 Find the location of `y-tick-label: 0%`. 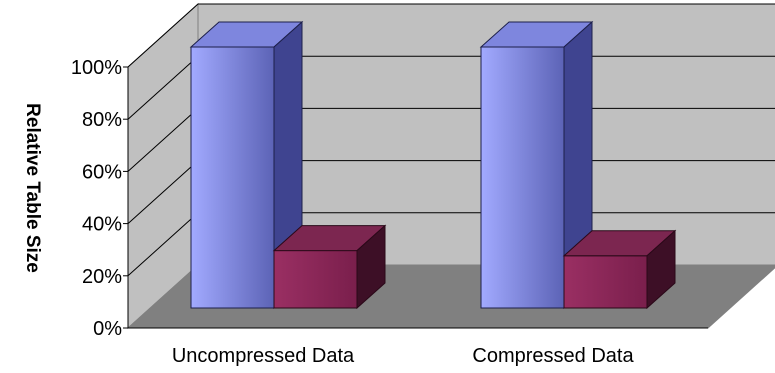

y-tick-label: 0% is located at coordinates (107, 329).